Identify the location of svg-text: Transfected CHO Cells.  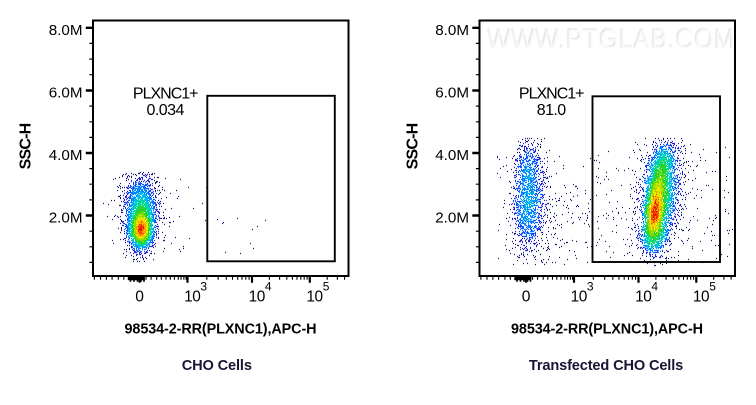
(606, 366).